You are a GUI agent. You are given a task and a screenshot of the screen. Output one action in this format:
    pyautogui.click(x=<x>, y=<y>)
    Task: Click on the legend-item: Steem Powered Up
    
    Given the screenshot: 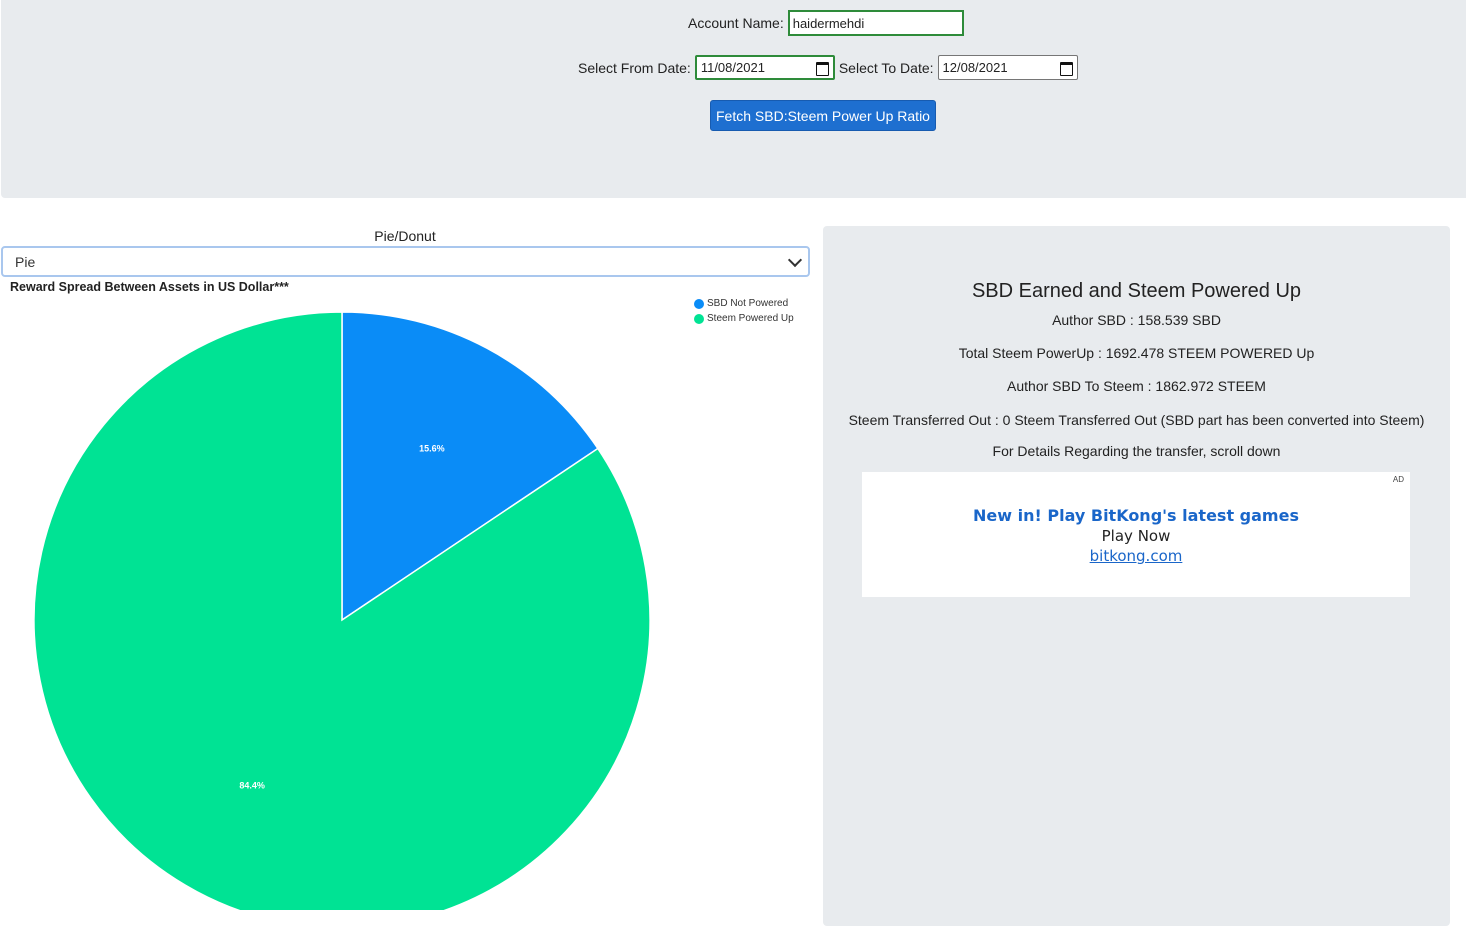 What is the action you would take?
    pyautogui.click(x=744, y=318)
    